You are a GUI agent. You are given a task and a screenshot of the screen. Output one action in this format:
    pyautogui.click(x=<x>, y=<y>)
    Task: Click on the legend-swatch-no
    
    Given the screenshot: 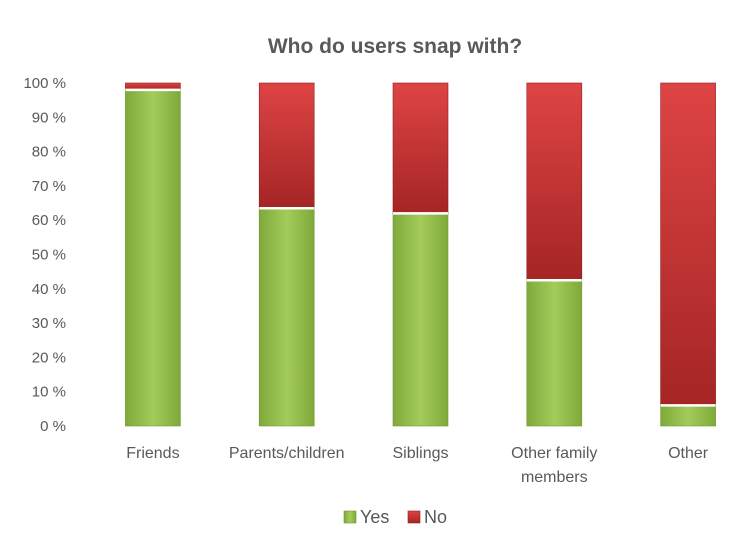 What is the action you would take?
    pyautogui.click(x=414, y=517)
    